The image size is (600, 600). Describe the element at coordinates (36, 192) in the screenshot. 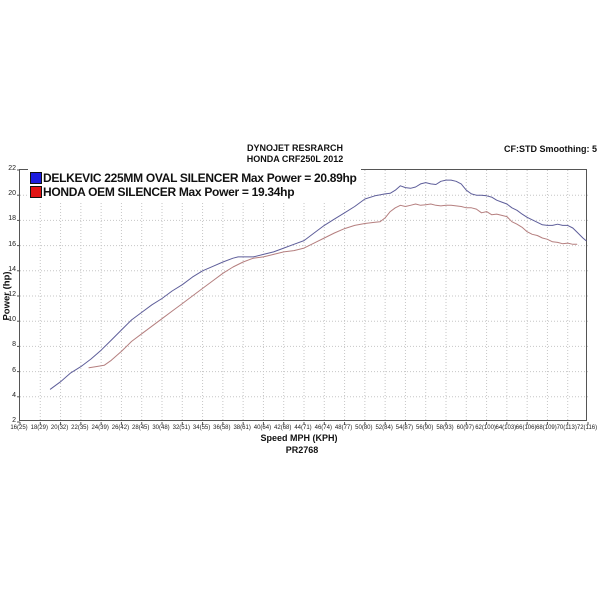

I see `legend-swatch-red` at that location.